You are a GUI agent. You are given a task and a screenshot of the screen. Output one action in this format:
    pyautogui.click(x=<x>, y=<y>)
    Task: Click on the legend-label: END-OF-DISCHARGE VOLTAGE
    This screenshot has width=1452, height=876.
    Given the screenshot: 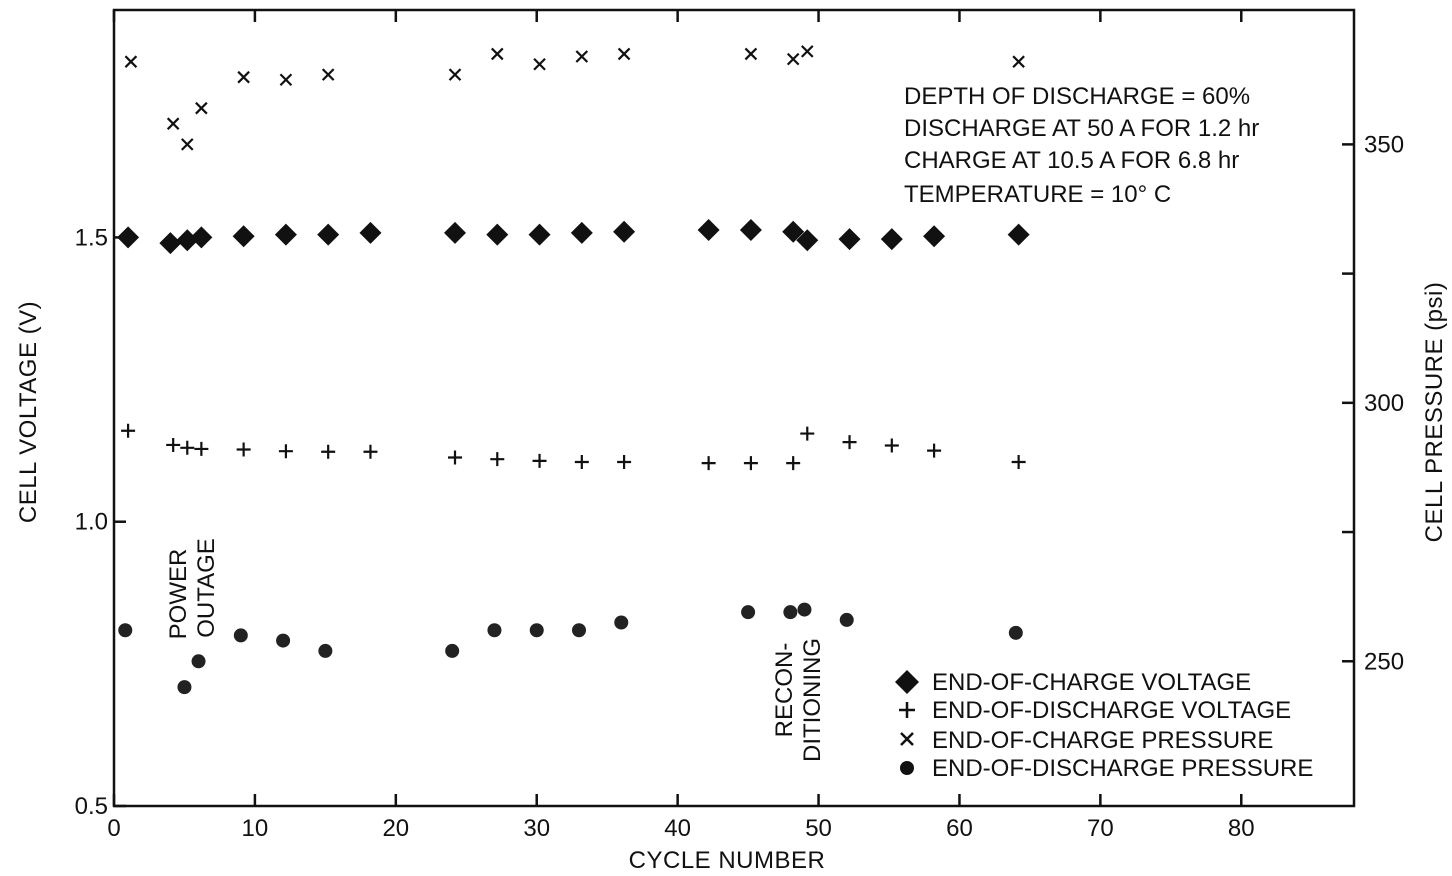 What is the action you would take?
    pyautogui.click(x=1111, y=710)
    